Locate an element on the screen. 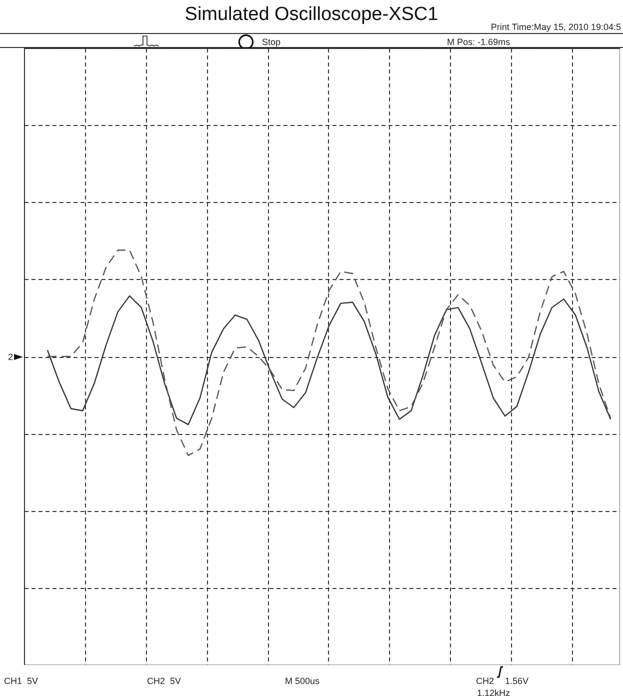 Image resolution: width=623 pixels, height=696 pixels. text: Print Time:May 15, 2010 19:04:5 is located at coordinates (555, 27).